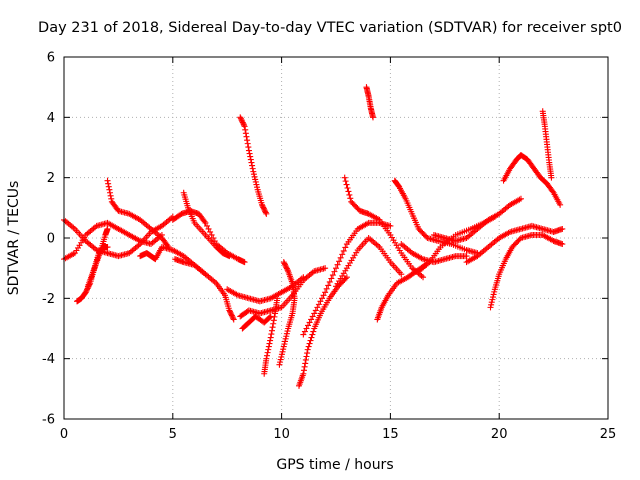 The width and height of the screenshot is (640, 480). I want to click on y-tick-label: -2, so click(48, 299).